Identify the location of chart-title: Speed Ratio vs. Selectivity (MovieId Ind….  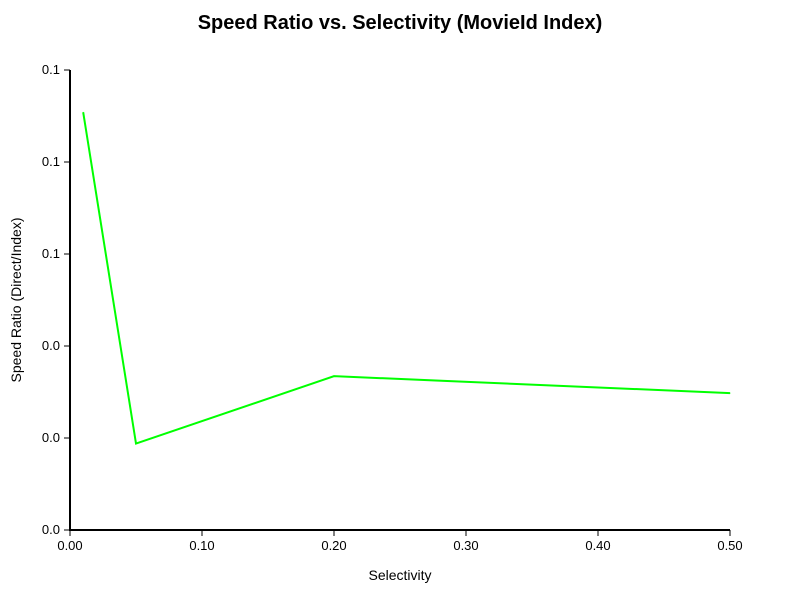
(400, 23).